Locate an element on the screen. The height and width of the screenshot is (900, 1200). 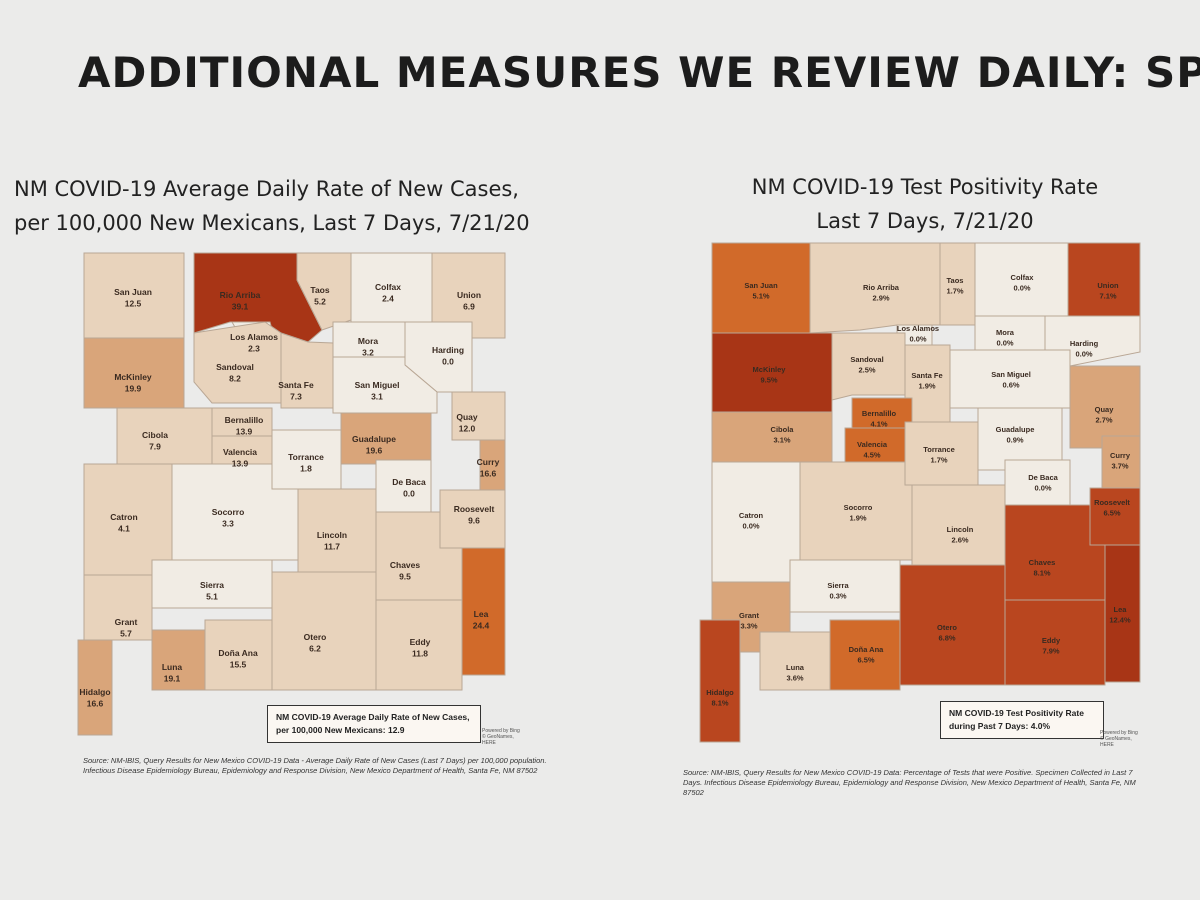
left-county-eddy is located at coordinates (419, 645).